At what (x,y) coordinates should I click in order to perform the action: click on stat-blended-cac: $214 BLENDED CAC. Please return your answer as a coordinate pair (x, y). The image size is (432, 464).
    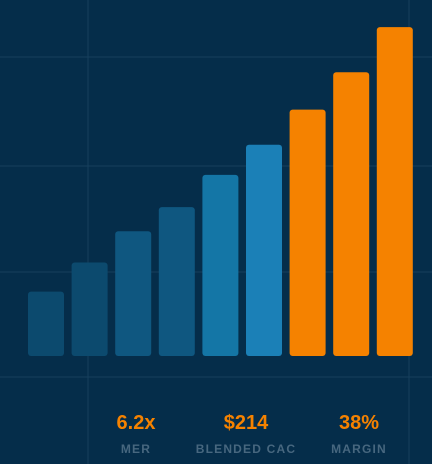
    Looking at the image, I should click on (246, 433).